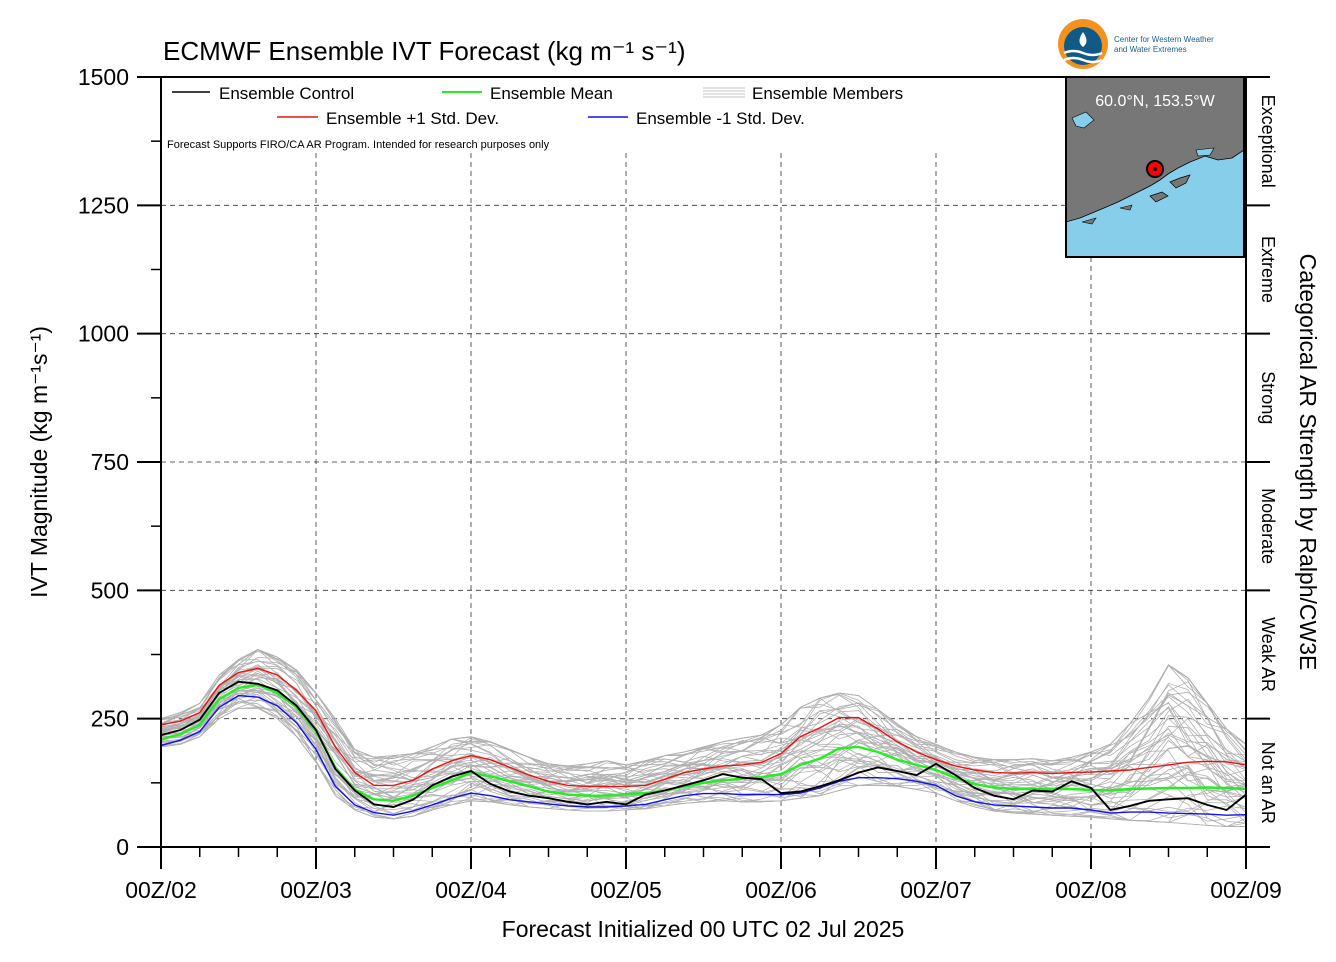 The image size is (1336, 962). I want to click on x-tick-label-1: 00Z/03, so click(316, 890).